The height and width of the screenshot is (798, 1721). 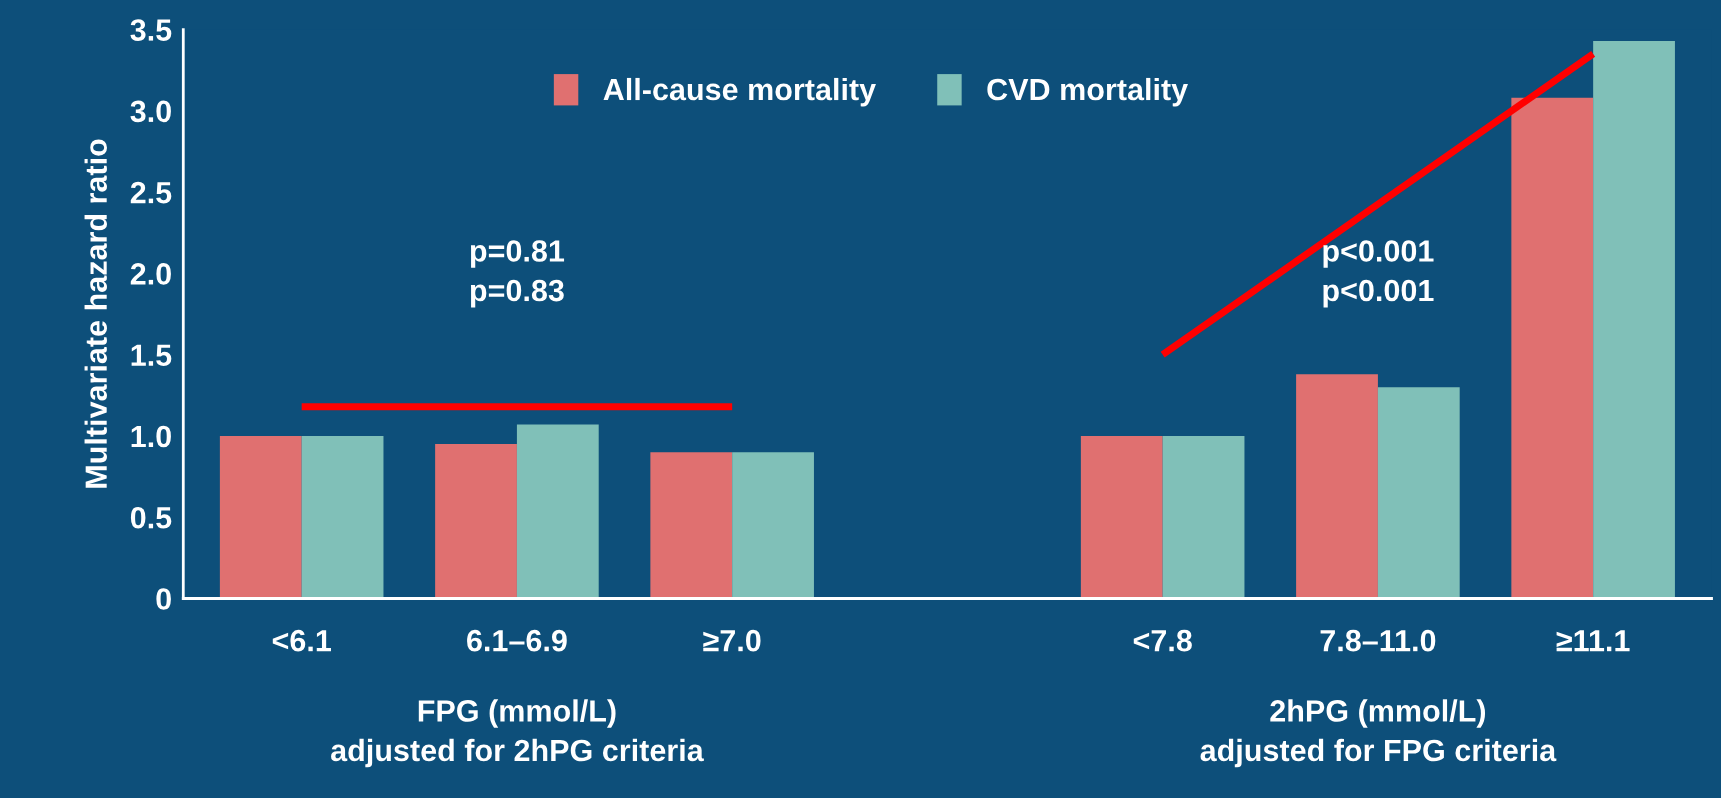 I want to click on x-tick-label: 6.1–6.9, so click(x=517, y=640).